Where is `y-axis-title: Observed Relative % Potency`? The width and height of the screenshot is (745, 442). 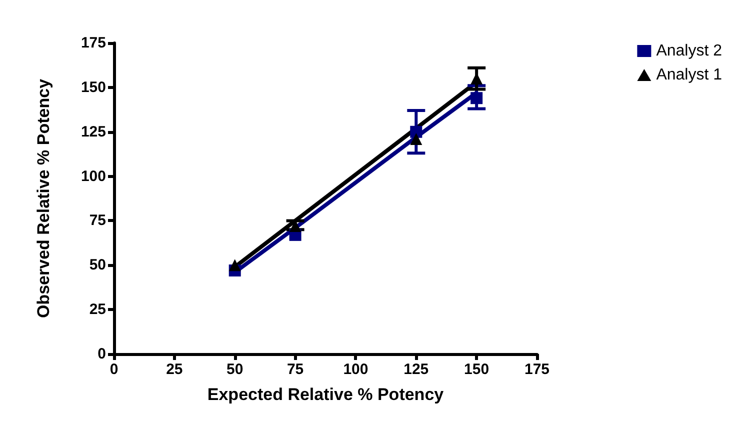
y-axis-title: Observed Relative % Potency is located at coordinates (43, 198).